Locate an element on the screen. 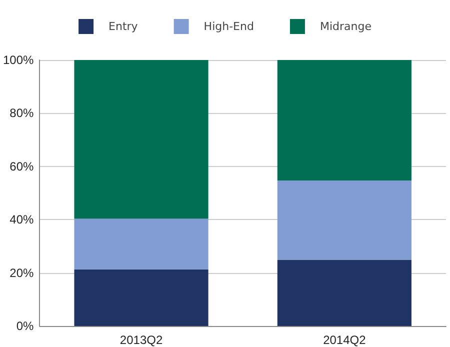  y-tick-label: 60% is located at coordinates (22, 166).